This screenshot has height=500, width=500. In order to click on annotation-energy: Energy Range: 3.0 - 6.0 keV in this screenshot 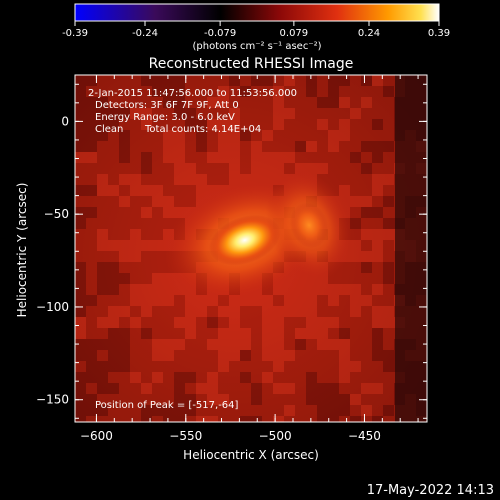, I will do `click(165, 117)`.